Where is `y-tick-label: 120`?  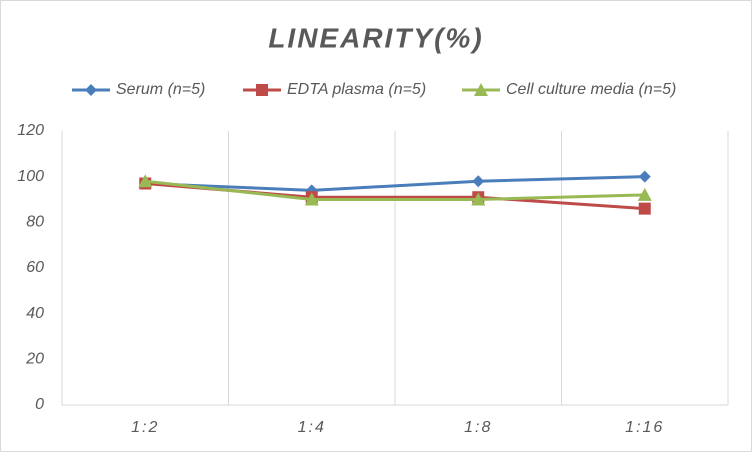 y-tick-label: 120 is located at coordinates (30, 130).